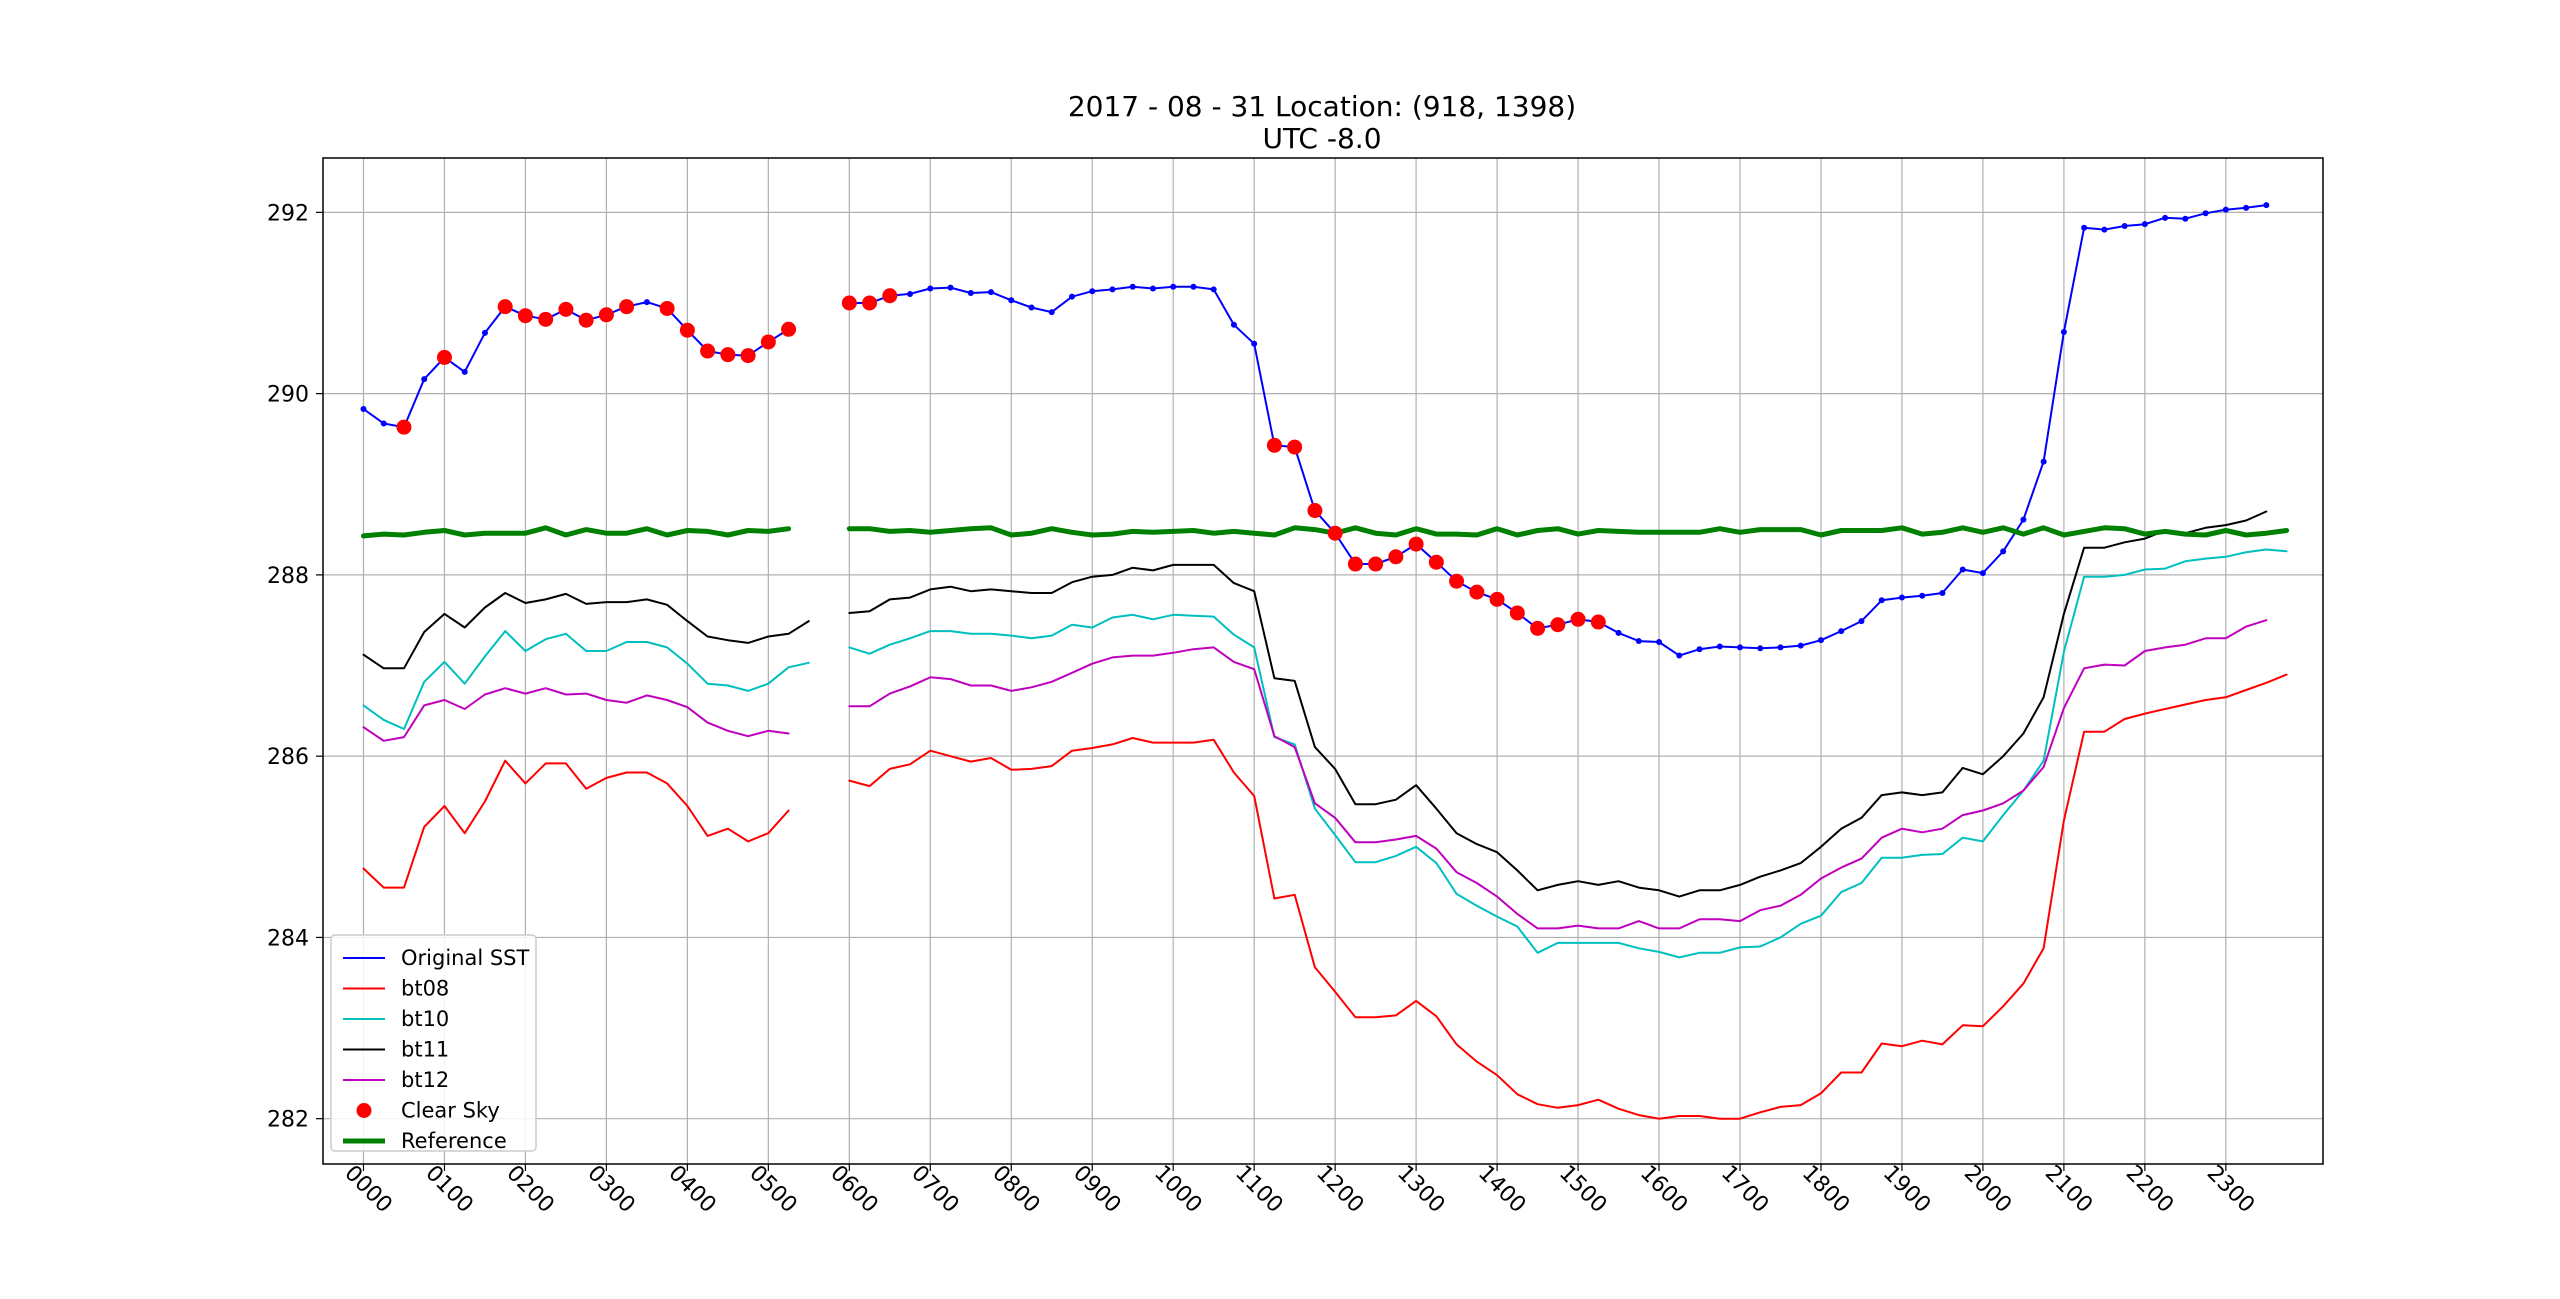 This screenshot has height=1299, width=2560. I want to click on bt10-line, so click(586, 680).